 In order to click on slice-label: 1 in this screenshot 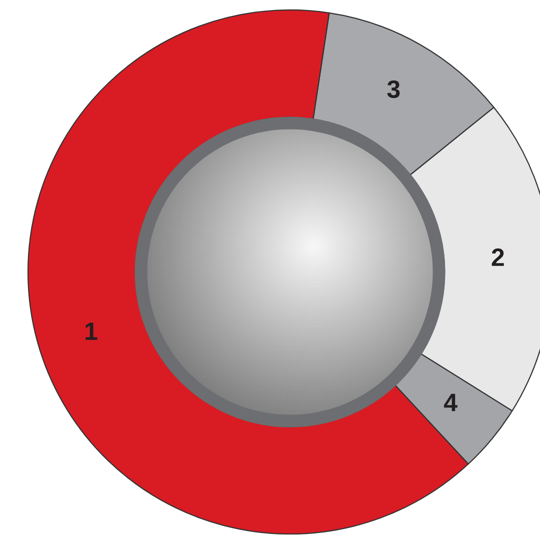, I will do `click(92, 331)`.